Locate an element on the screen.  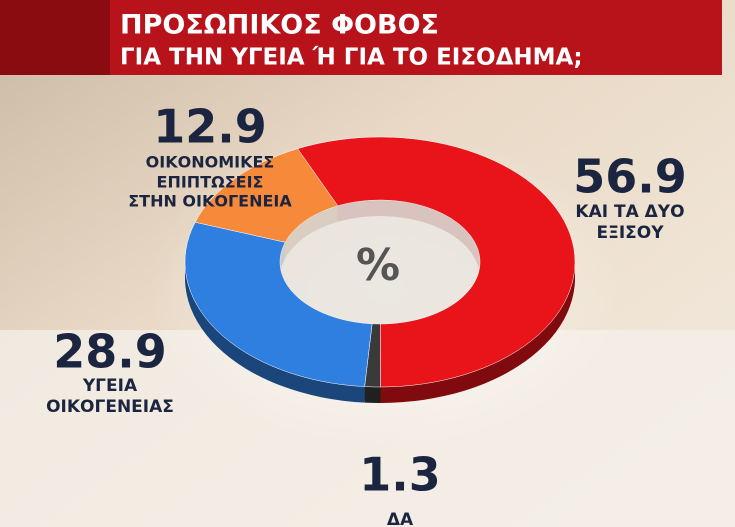
category-label: ΚΑΙ ΤΑ ΔΥΟ is located at coordinates (629, 212).